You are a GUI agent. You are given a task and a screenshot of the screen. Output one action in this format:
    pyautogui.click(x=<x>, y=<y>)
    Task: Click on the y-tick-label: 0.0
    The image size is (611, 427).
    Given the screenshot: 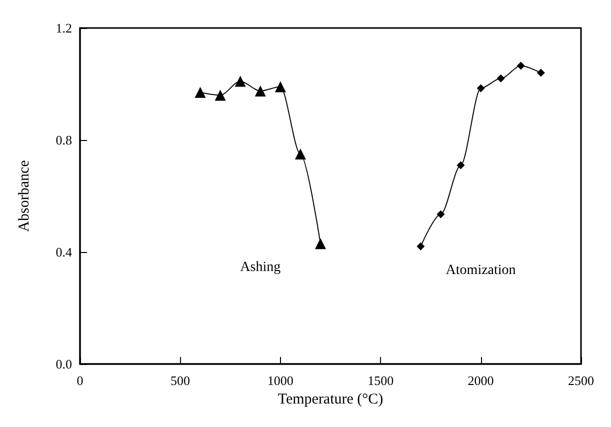 What is the action you would take?
    pyautogui.click(x=64, y=364)
    